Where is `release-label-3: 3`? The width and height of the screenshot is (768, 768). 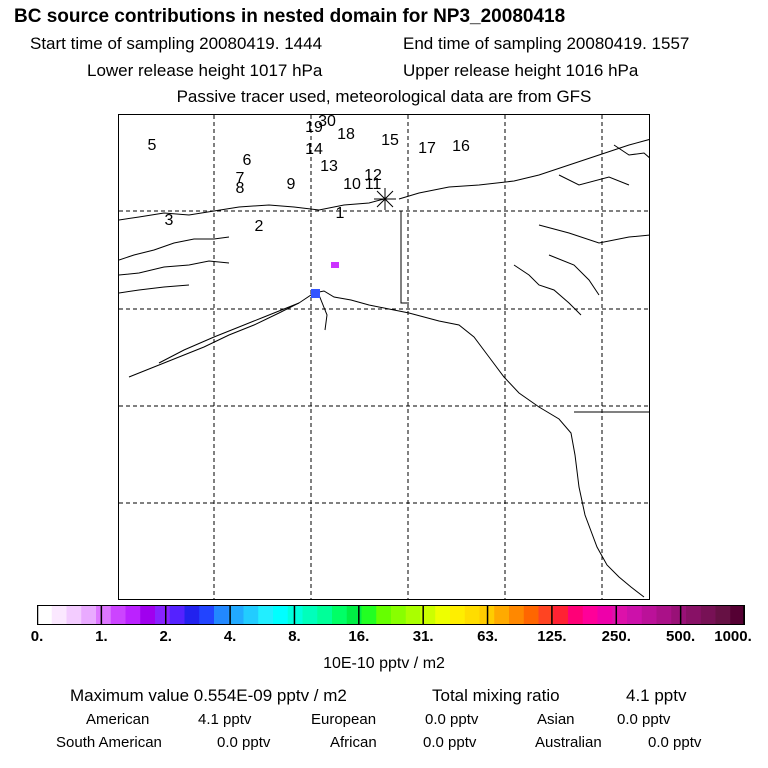 release-label-3: 3 is located at coordinates (169, 220).